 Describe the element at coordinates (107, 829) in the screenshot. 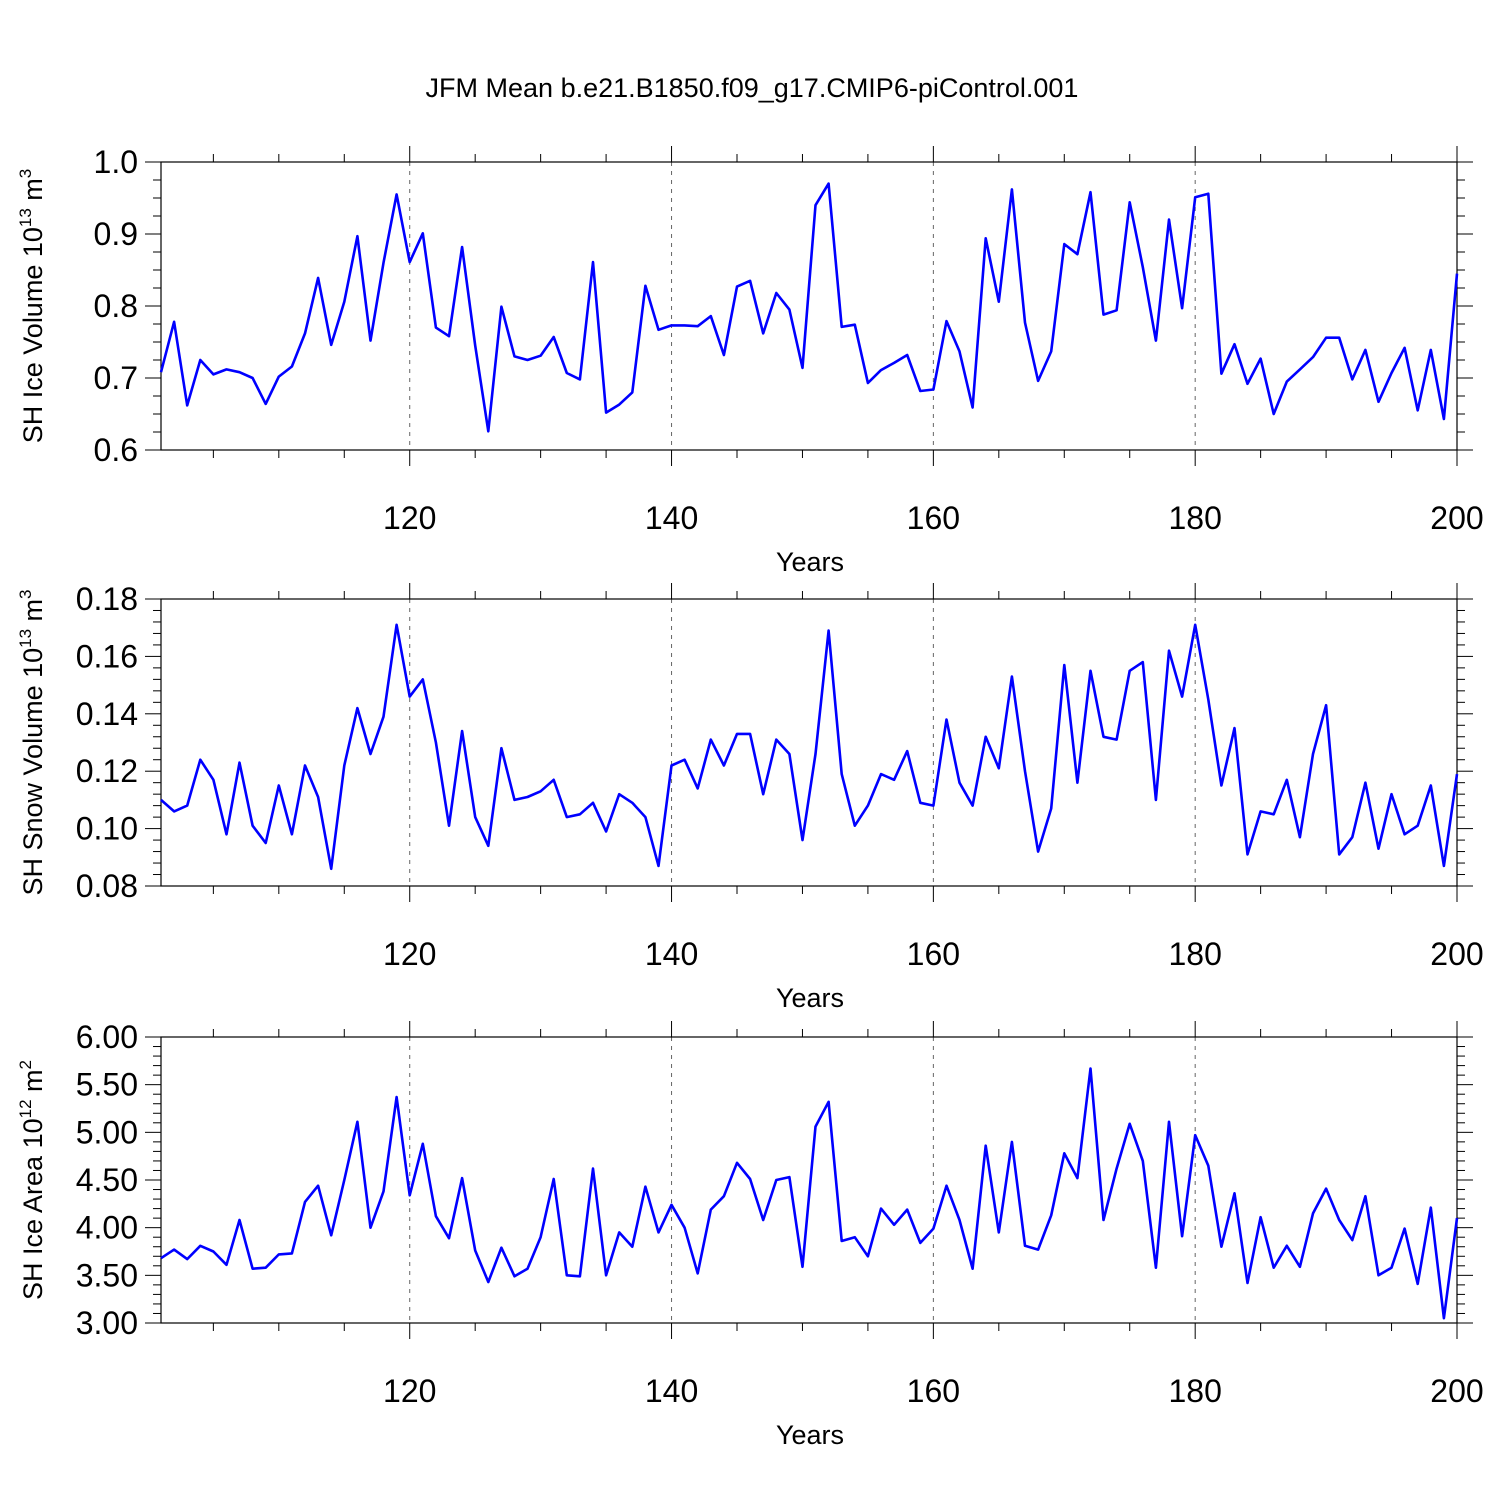

I see `y-tick-label: 0.10` at that location.